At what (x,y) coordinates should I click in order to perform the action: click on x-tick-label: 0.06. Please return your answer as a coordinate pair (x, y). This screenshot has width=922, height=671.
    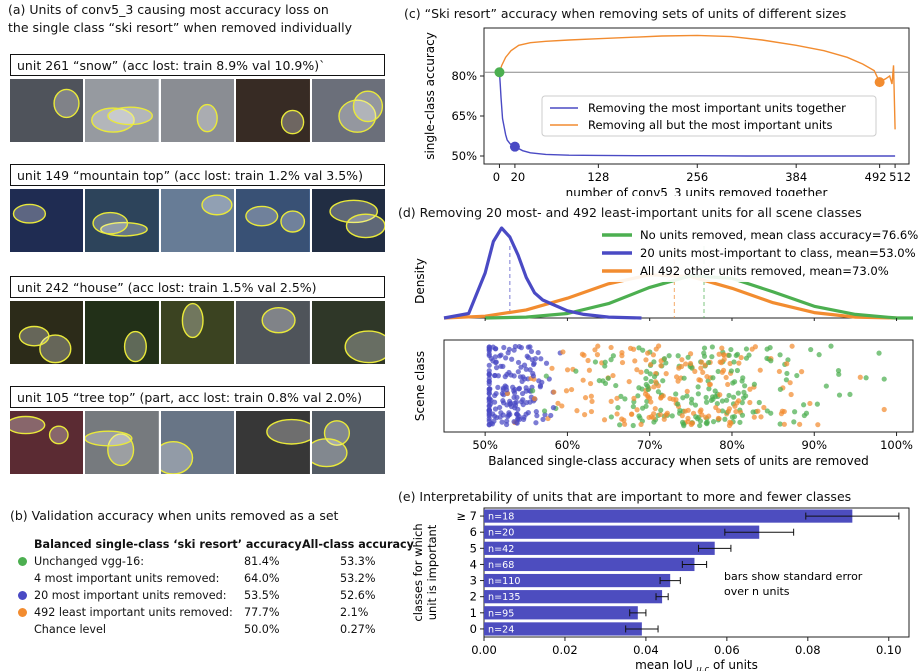
    Looking at the image, I should click on (727, 650).